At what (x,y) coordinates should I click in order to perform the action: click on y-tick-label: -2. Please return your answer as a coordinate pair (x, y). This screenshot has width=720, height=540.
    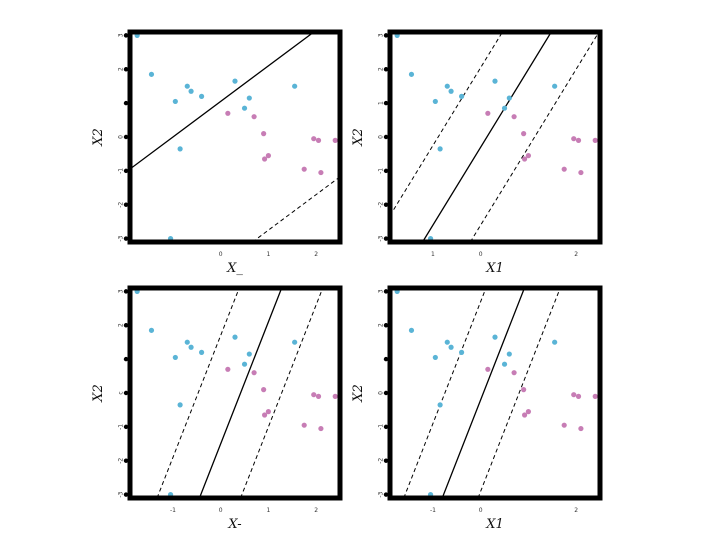
    Looking at the image, I should click on (121, 461).